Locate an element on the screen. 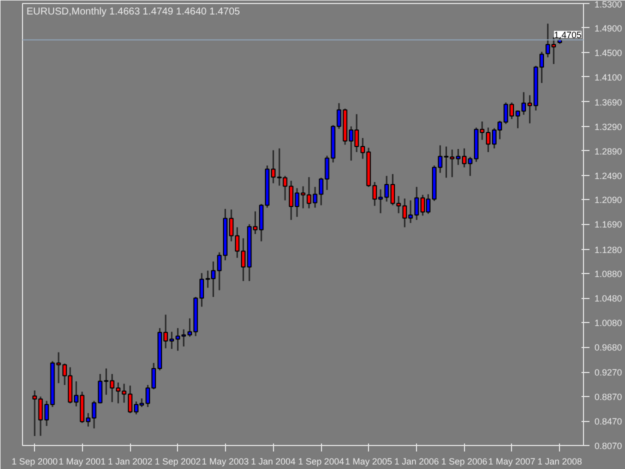 This screenshot has height=469, width=625. y-tick-label: 1.1280 is located at coordinates (608, 249).